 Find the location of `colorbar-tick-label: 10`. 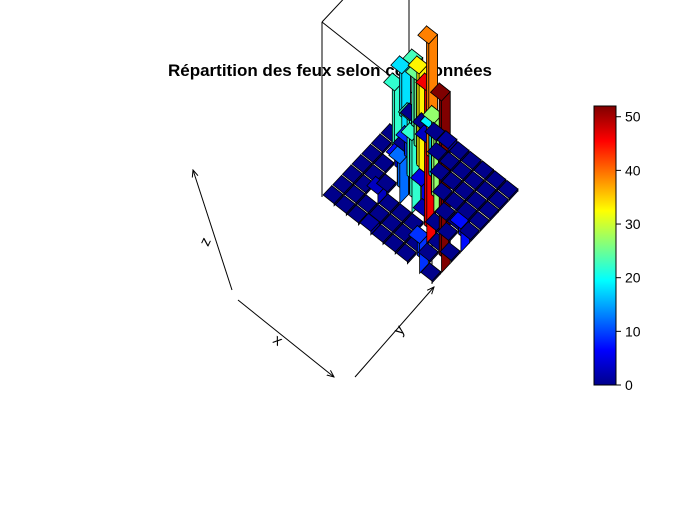

colorbar-tick-label: 10 is located at coordinates (633, 331).